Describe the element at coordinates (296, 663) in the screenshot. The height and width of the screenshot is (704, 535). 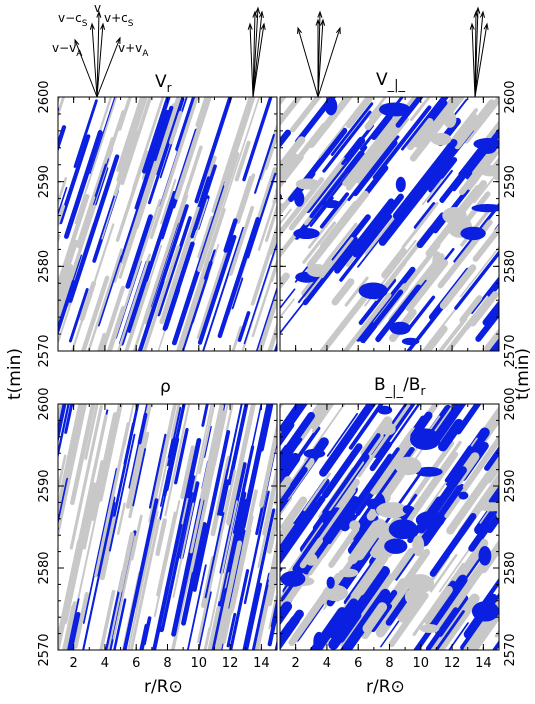
I see `x-tick-label: 2` at that location.